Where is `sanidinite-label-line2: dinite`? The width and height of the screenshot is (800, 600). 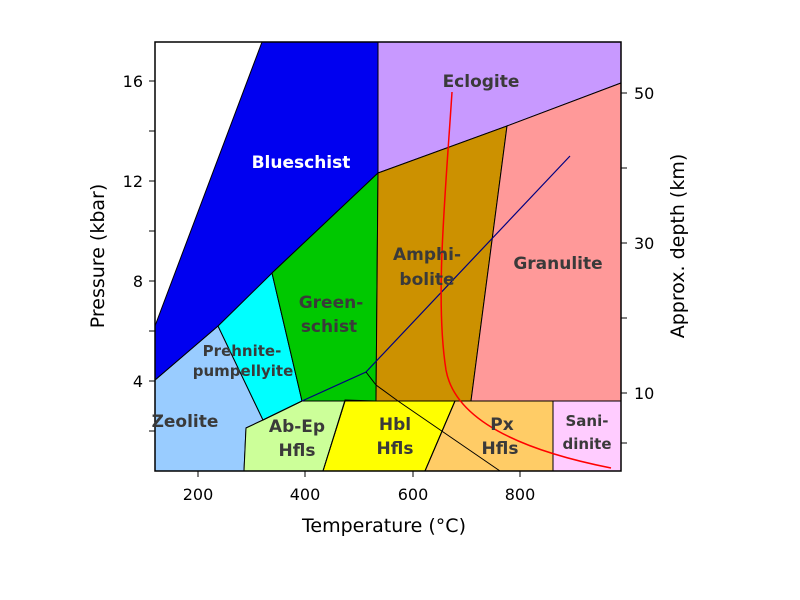 sanidinite-label-line2: dinite is located at coordinates (586, 444).